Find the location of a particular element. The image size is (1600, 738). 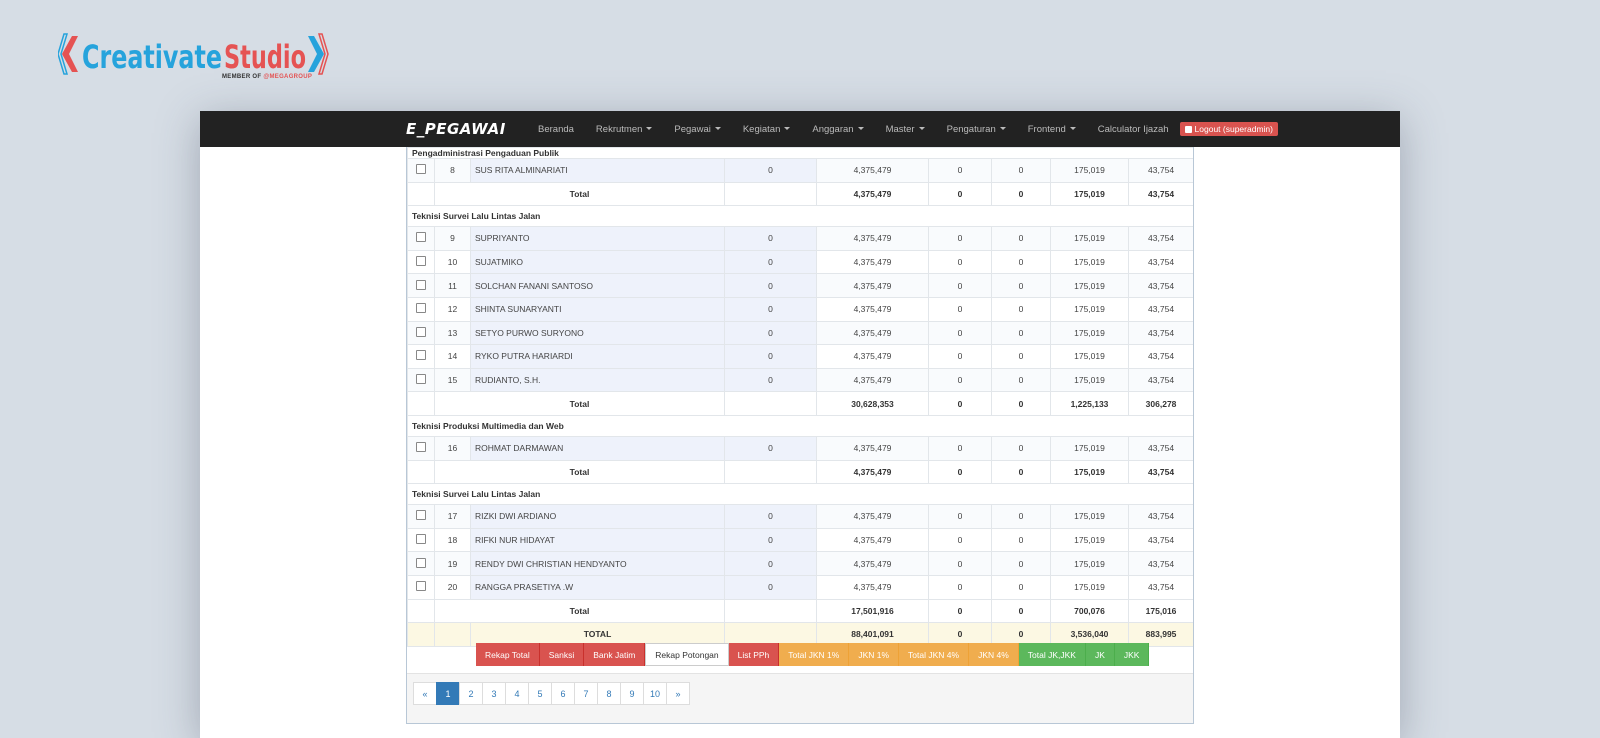

pagination-page: 1 is located at coordinates (448, 693).